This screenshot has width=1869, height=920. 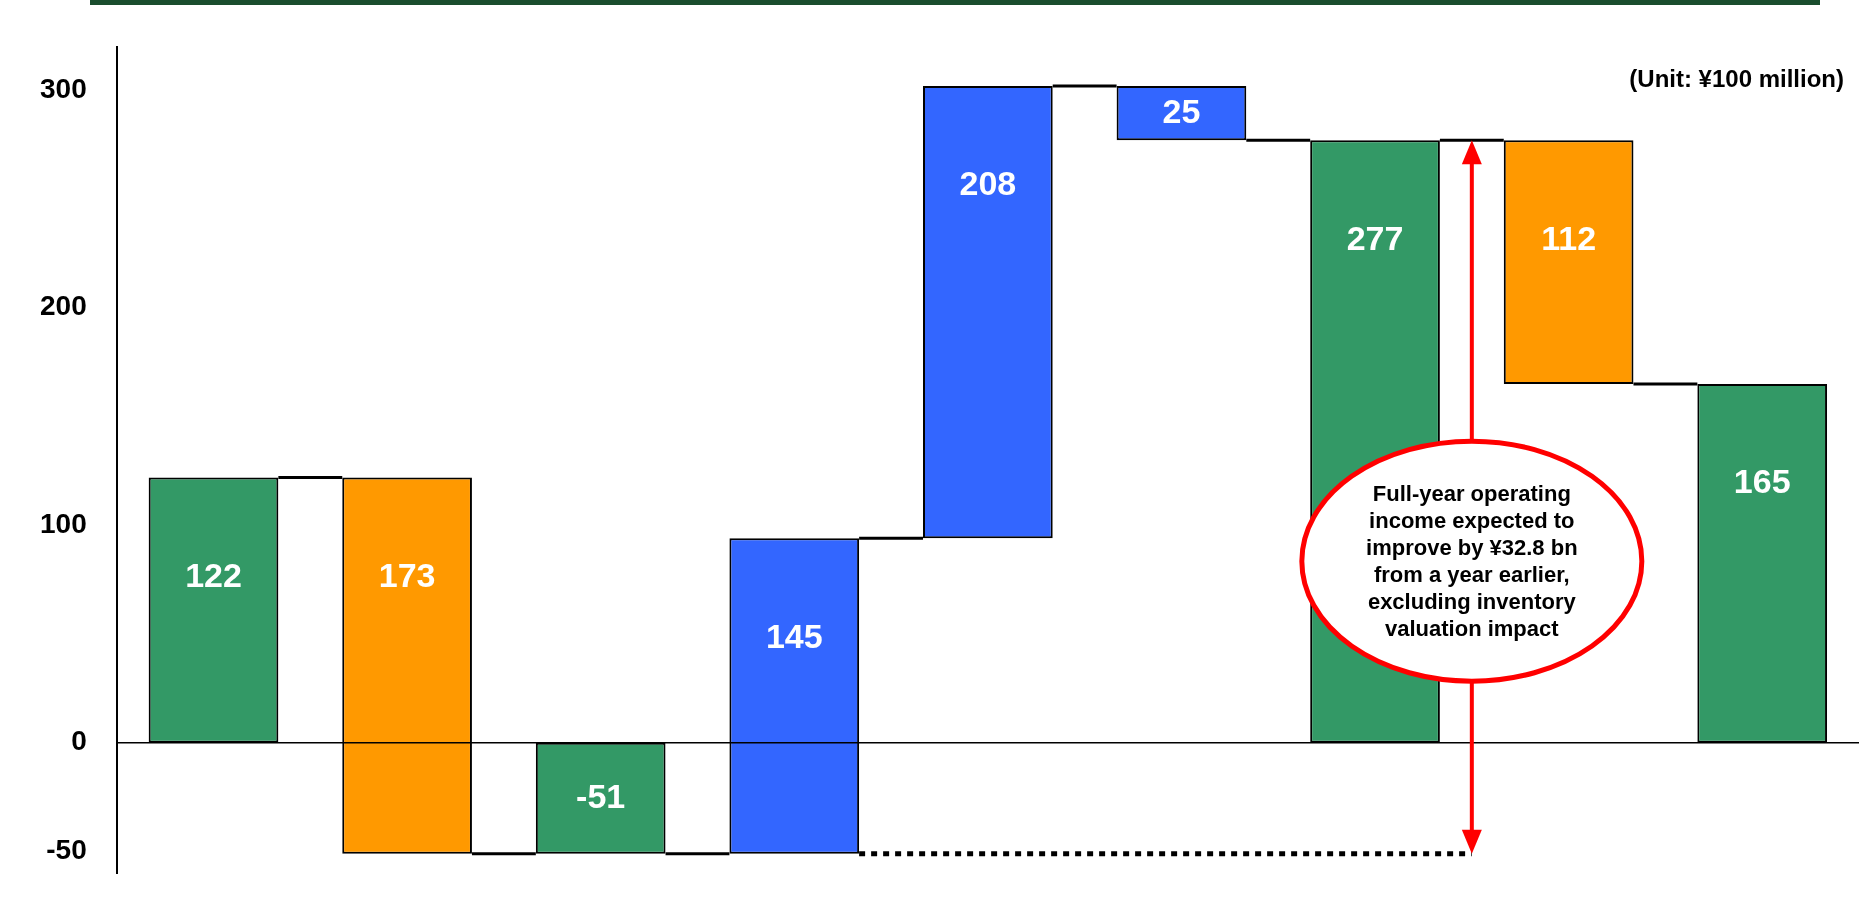 What do you see at coordinates (1375, 237) in the screenshot?
I see `data-label: 277` at bounding box center [1375, 237].